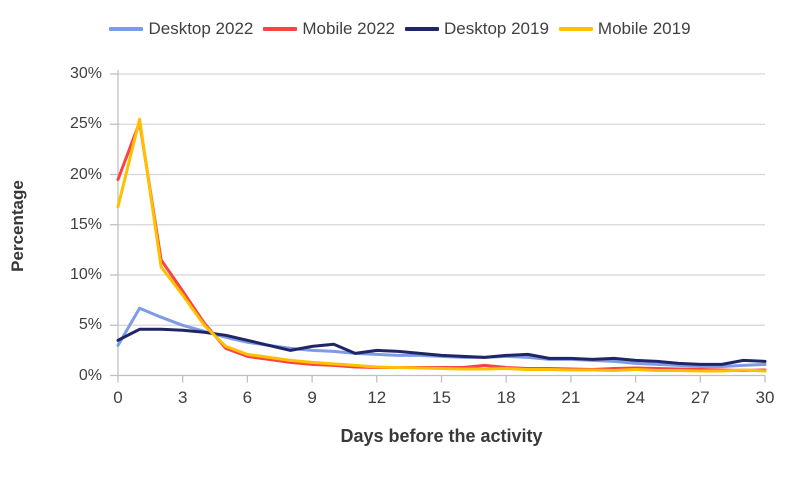  Describe the element at coordinates (441, 397) in the screenshot. I see `x-tick-label: 15` at that location.